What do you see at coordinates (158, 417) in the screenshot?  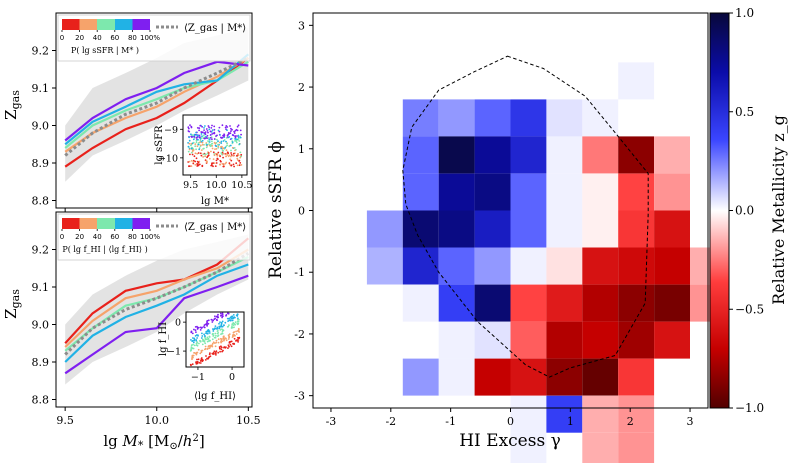 I see `bottom-x-ticks: 9.5 10.0 10.5` at bounding box center [158, 417].